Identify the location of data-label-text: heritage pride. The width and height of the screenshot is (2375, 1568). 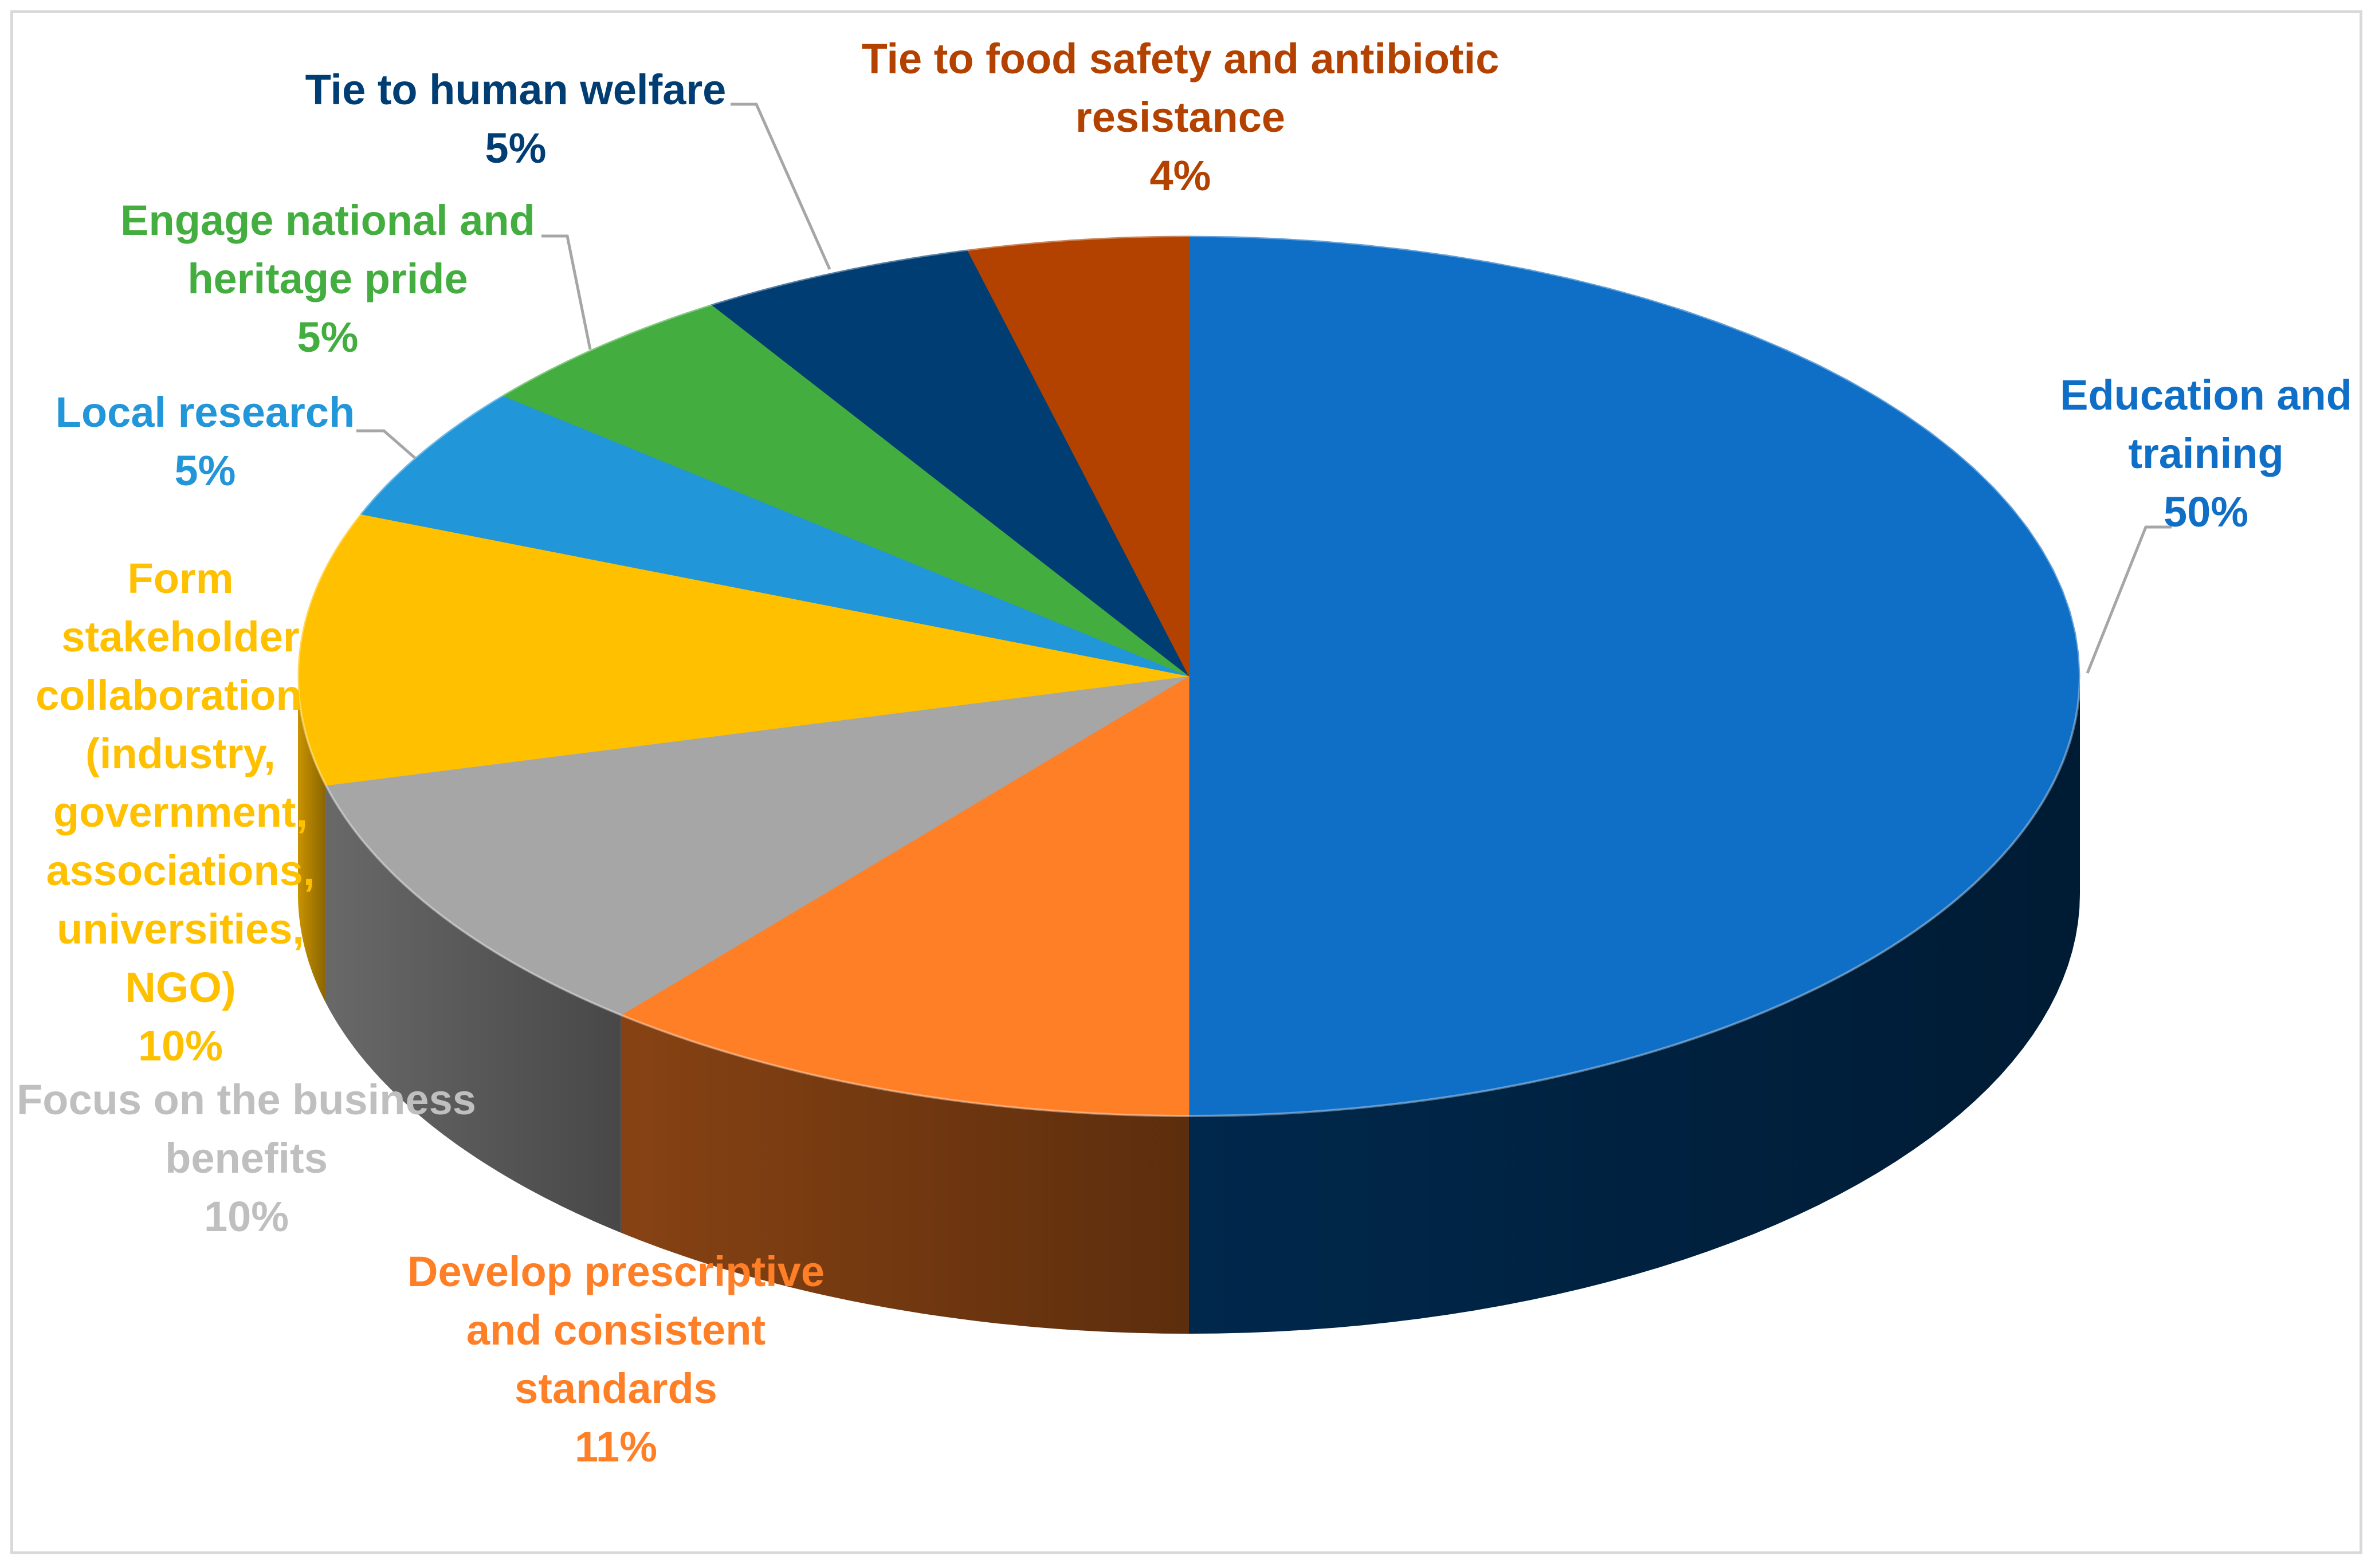
(327, 278).